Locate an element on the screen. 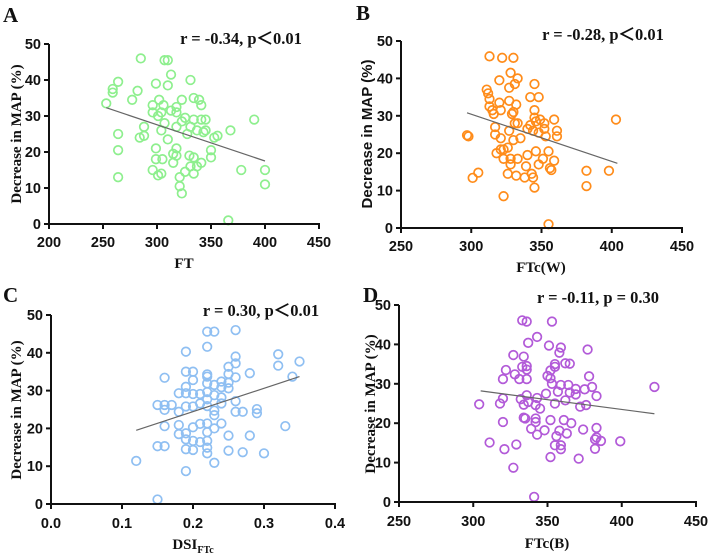  panel-letter: D is located at coordinates (370, 295).